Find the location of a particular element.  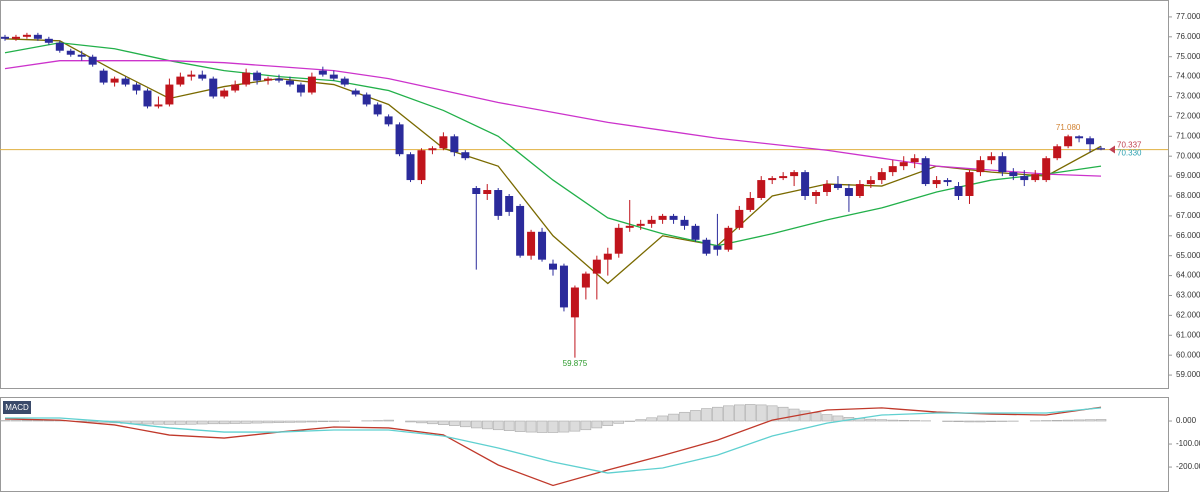

y-tick-label: 62.000 is located at coordinates (1188, 314).